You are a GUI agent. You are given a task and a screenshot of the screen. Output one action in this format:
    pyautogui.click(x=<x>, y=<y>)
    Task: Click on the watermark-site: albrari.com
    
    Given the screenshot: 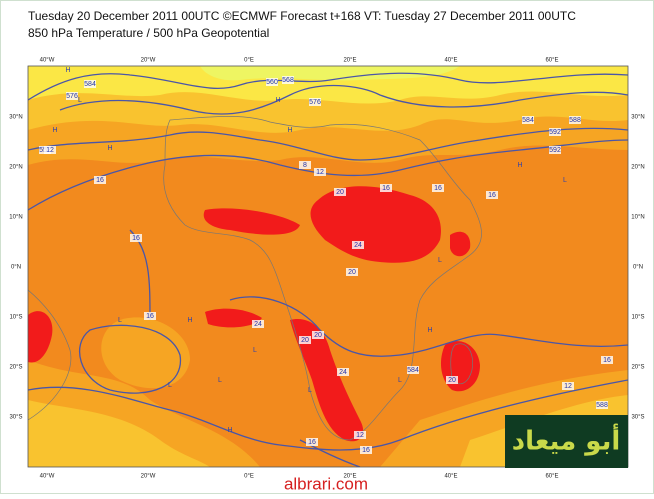 What is the action you would take?
    pyautogui.click(x=326, y=483)
    